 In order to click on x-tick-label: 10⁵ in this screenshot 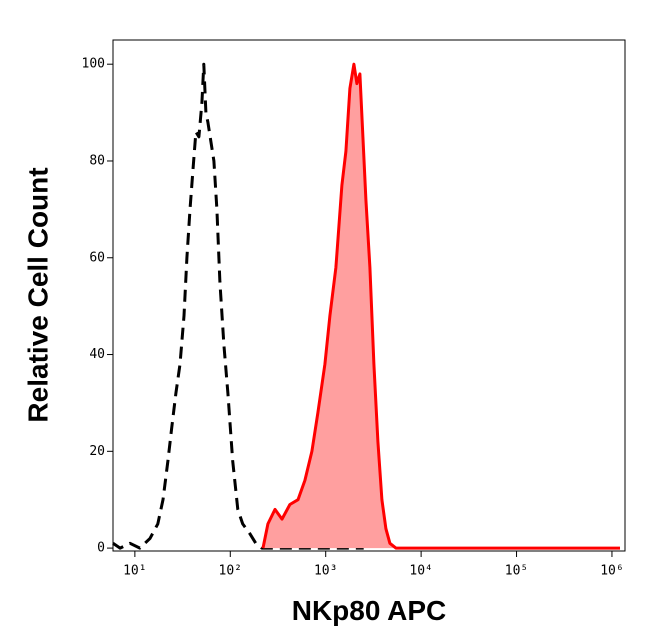, I will do `click(516, 571)`.